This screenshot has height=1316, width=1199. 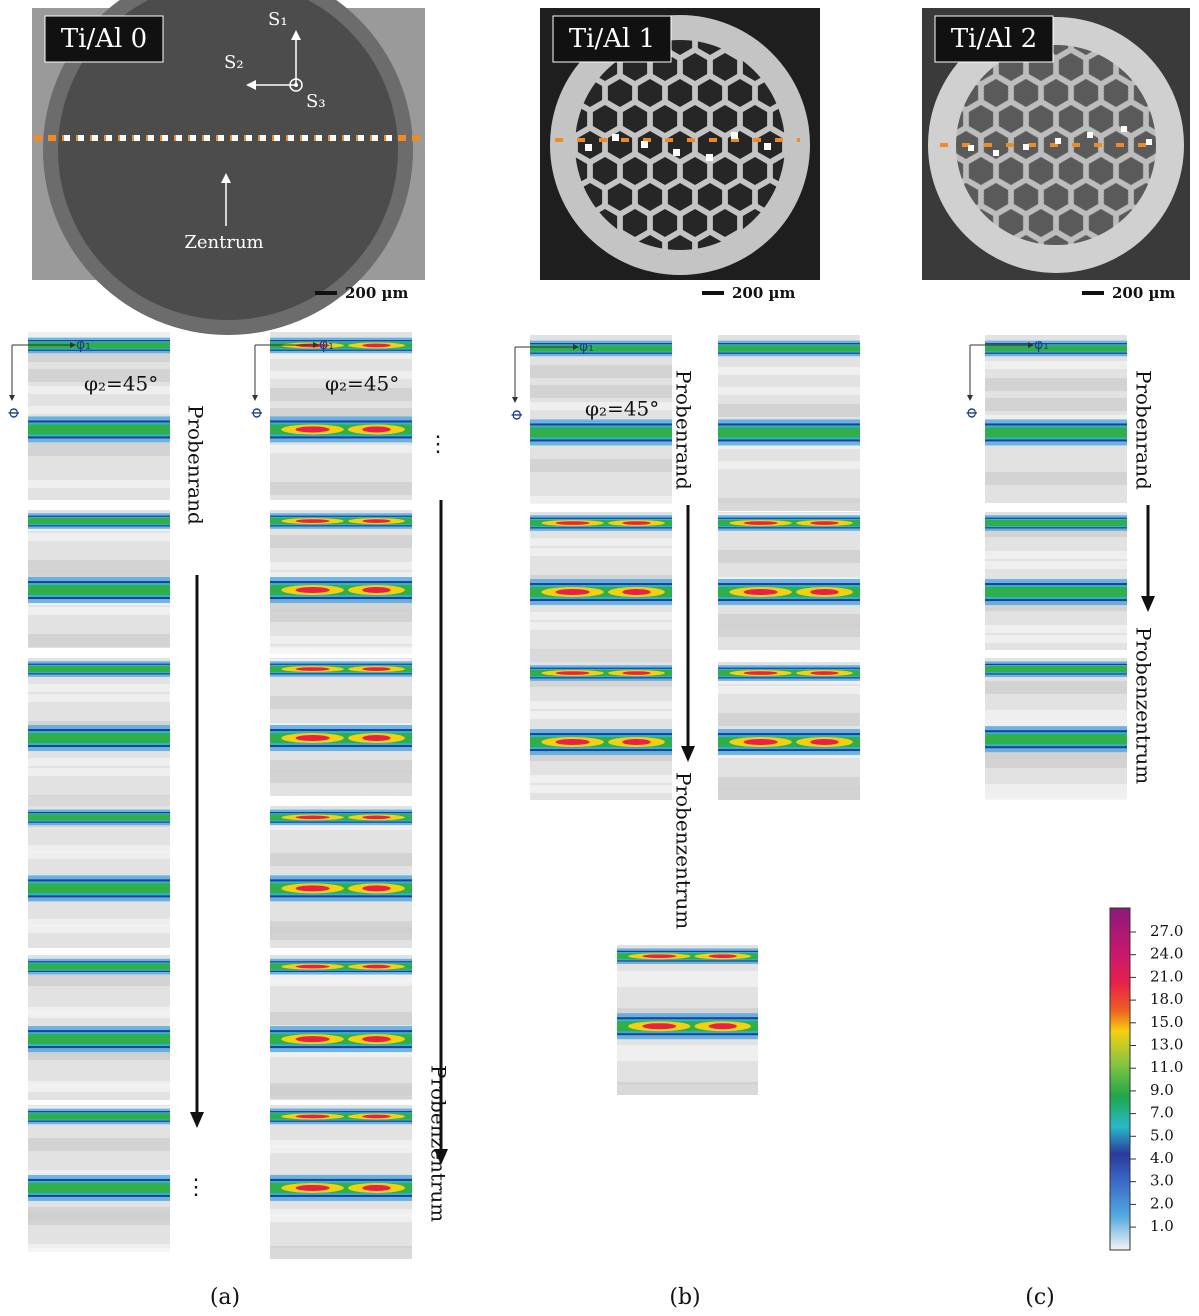 I want to click on colorbar-label: 4.0, so click(x=1162, y=1158).